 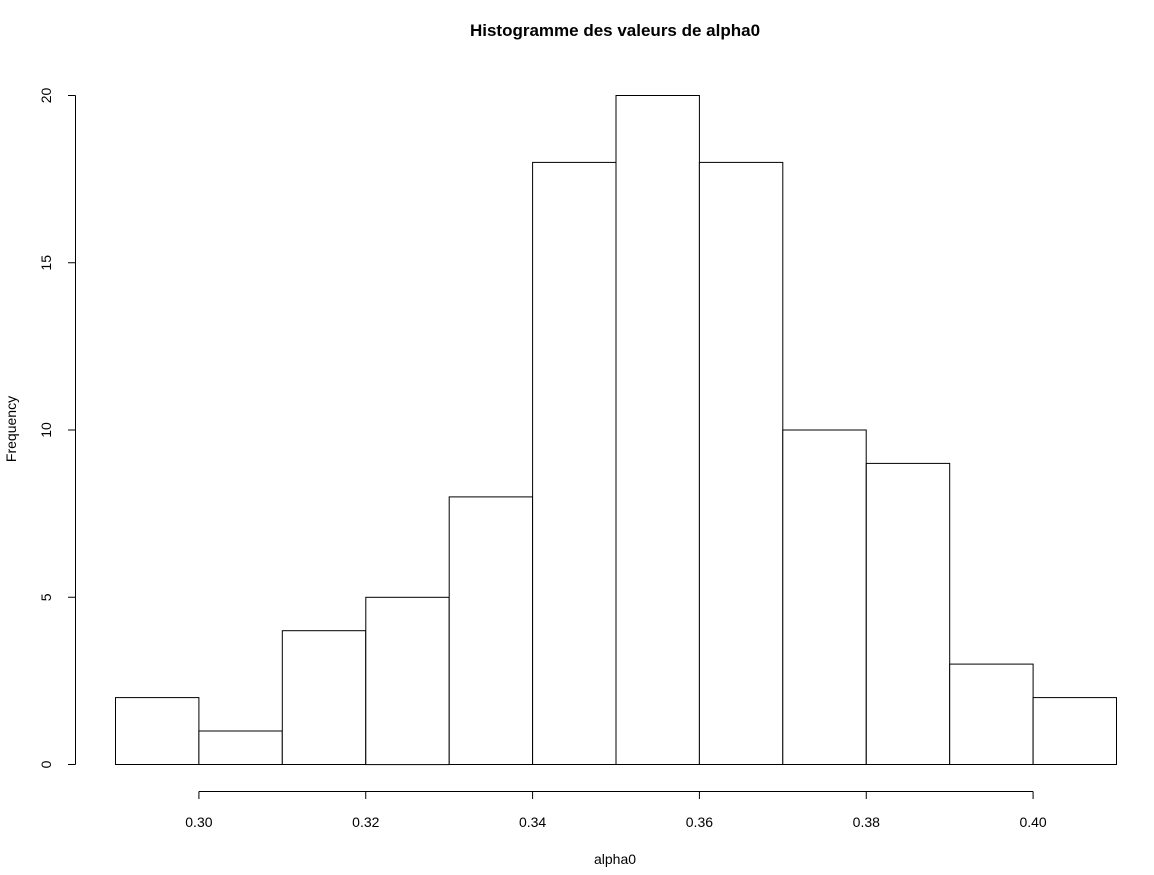 I want to click on y-axis: 0 5 10 15 20, so click(x=57, y=428).